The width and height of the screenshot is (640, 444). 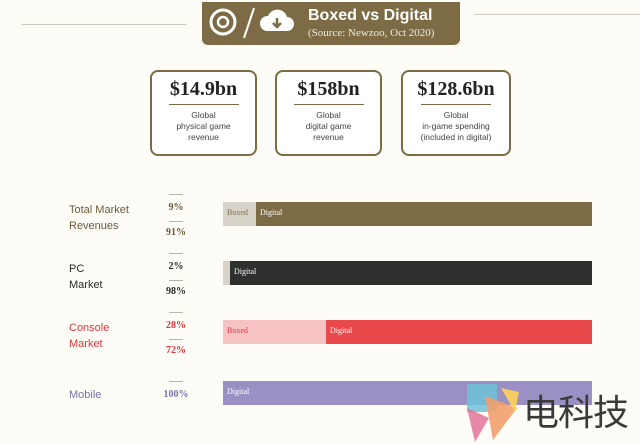 What do you see at coordinates (176, 266) in the screenshot?
I see `boxed-percent-label: 2%` at bounding box center [176, 266].